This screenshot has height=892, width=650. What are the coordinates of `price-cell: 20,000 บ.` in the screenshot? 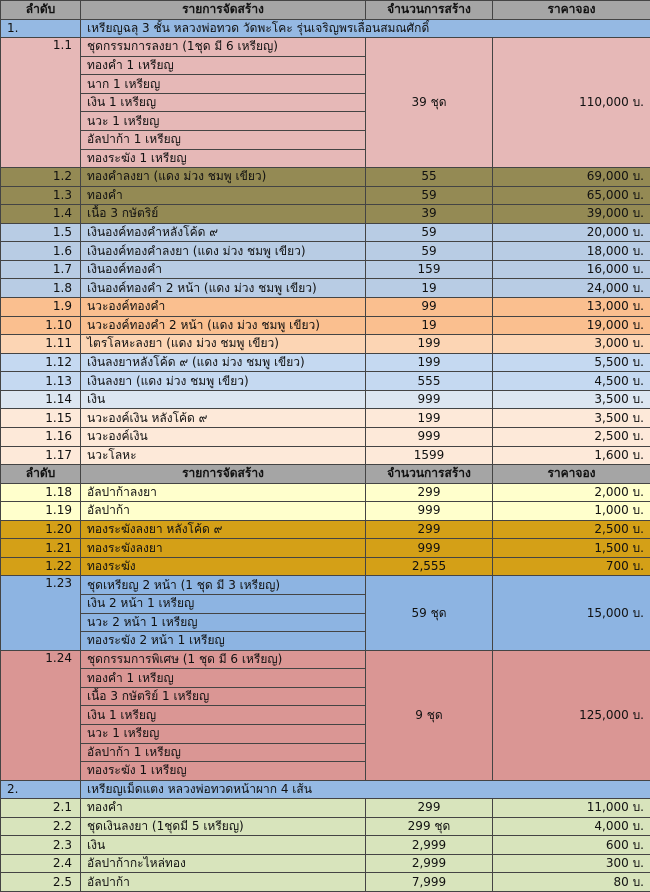 It's located at (571, 232).